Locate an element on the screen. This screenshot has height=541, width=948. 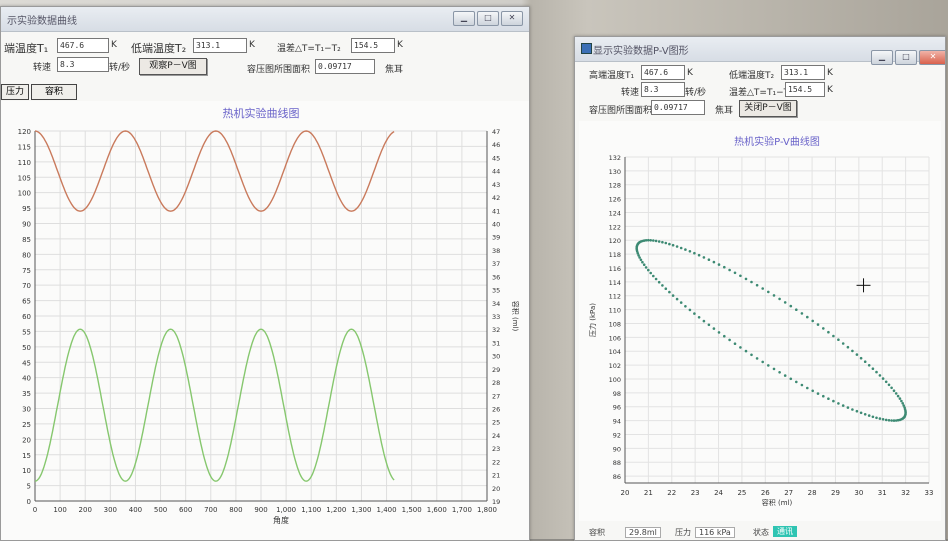
pv-t2-field: 313.1 is located at coordinates (803, 72).